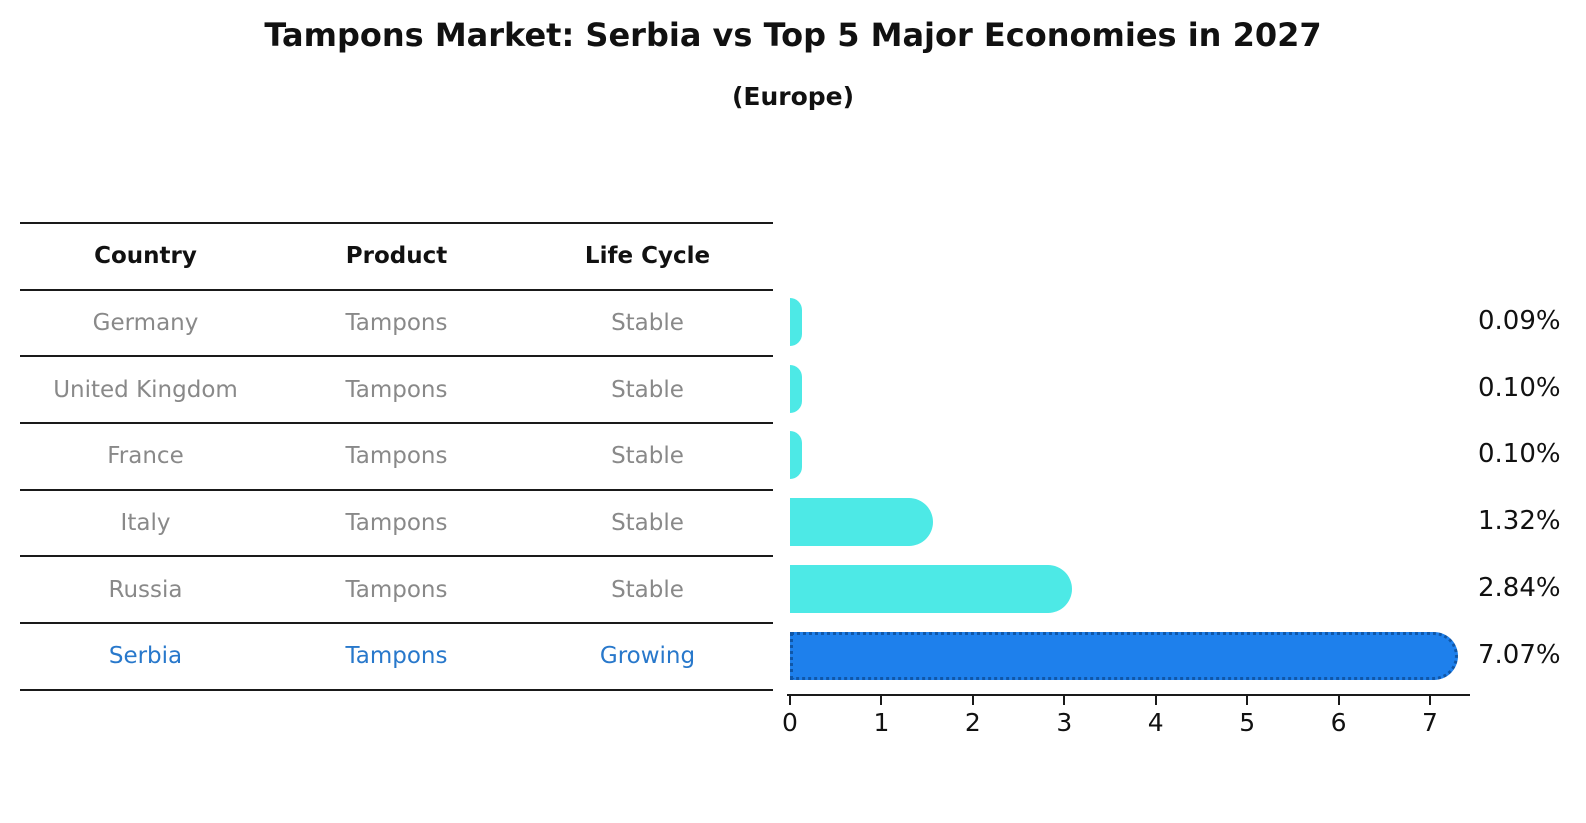 This screenshot has width=1586, height=823. Describe the element at coordinates (145, 656) in the screenshot. I see `table-cell-country: Serbia` at that location.